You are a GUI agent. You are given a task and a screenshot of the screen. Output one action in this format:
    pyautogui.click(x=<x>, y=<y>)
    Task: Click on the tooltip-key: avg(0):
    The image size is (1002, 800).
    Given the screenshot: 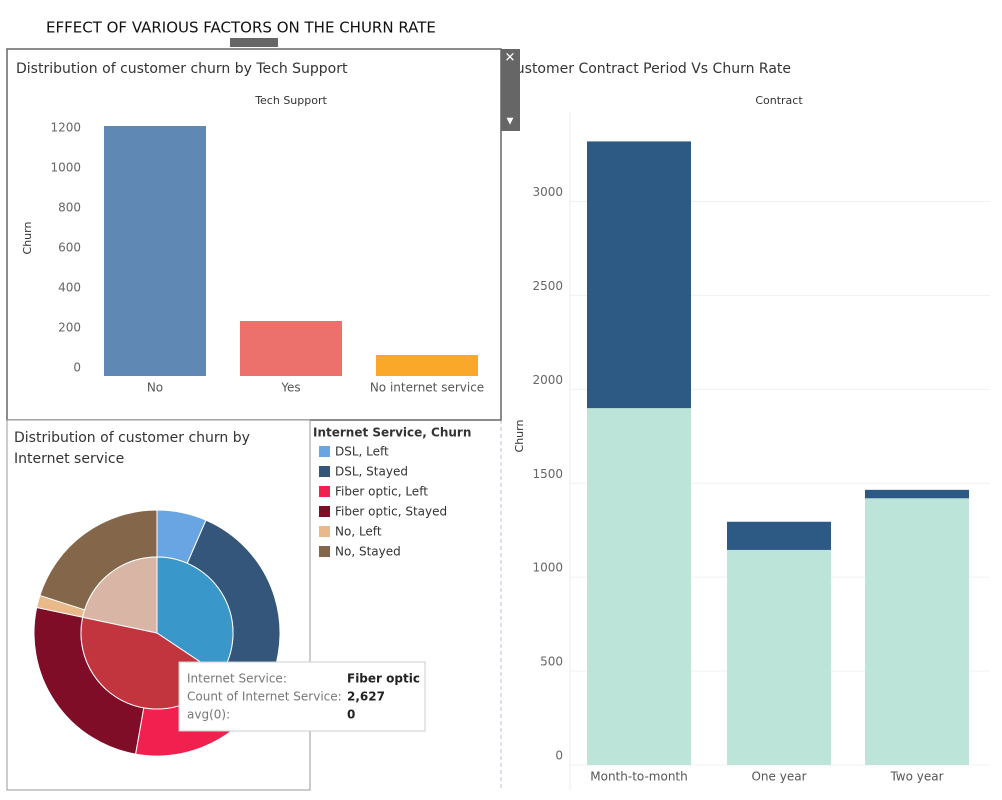 What is the action you would take?
    pyautogui.click(x=208, y=715)
    